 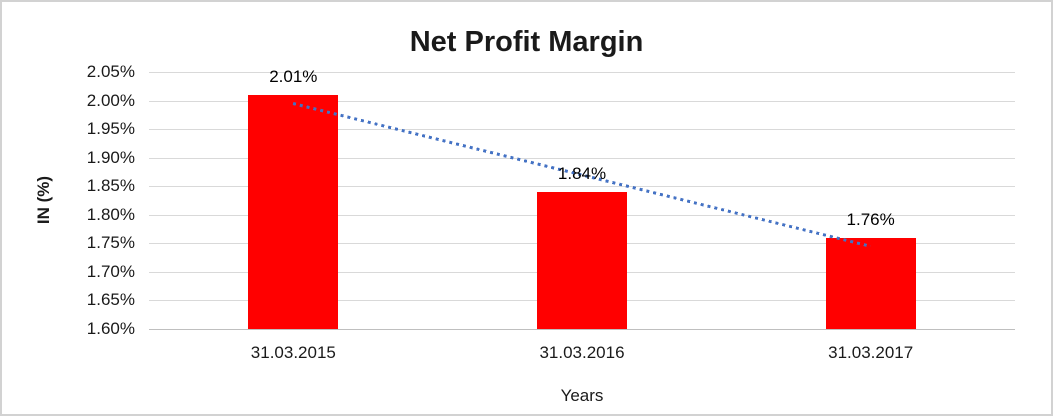 I want to click on y-axis-title: IN (%), so click(x=43, y=200).